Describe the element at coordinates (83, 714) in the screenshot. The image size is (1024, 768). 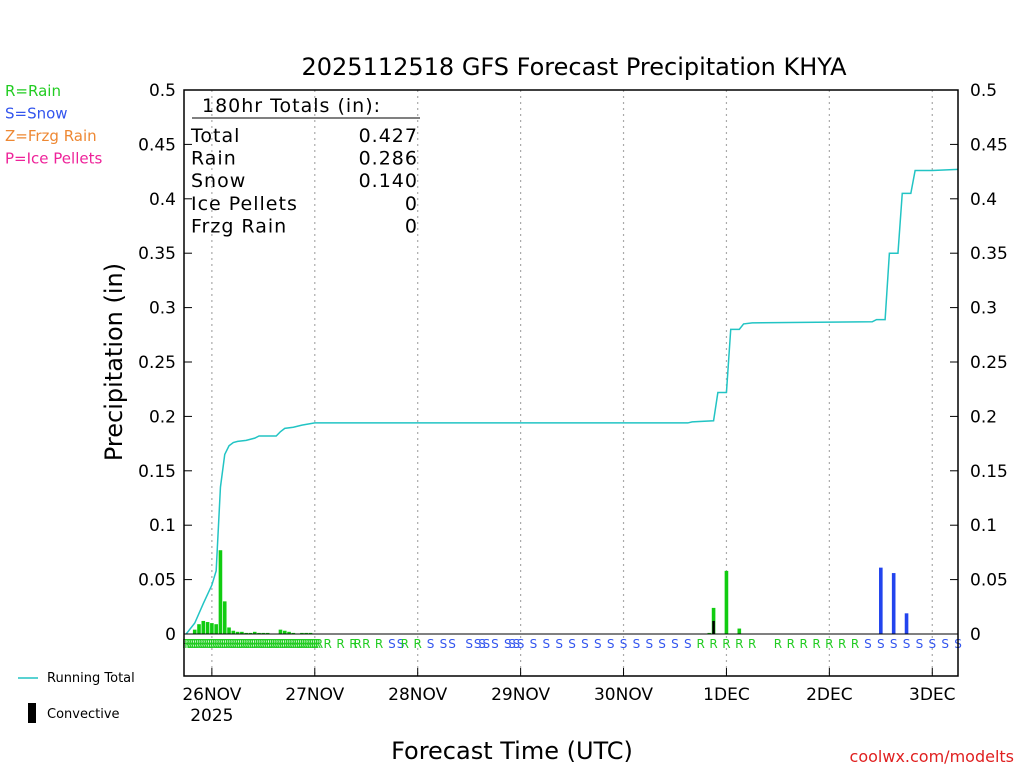
I see `convective-legend-label: Convective` at that location.